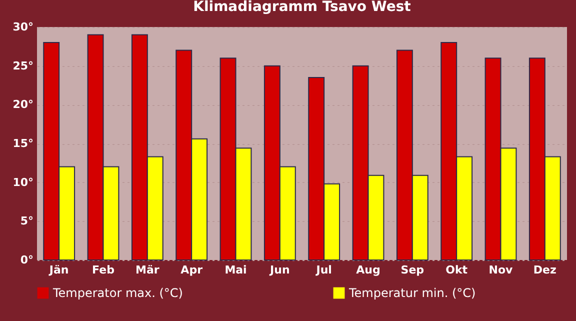 The image size is (576, 321). I want to click on x-tick-label: Feb, so click(103, 270).